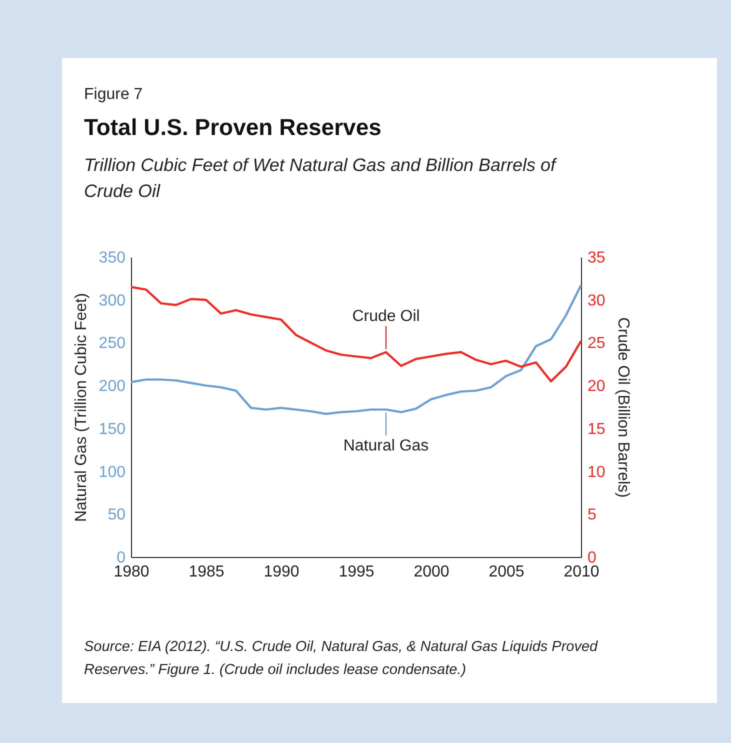 The height and width of the screenshot is (743, 731). Describe the element at coordinates (206, 572) in the screenshot. I see `x-tick-label: 1985` at that location.